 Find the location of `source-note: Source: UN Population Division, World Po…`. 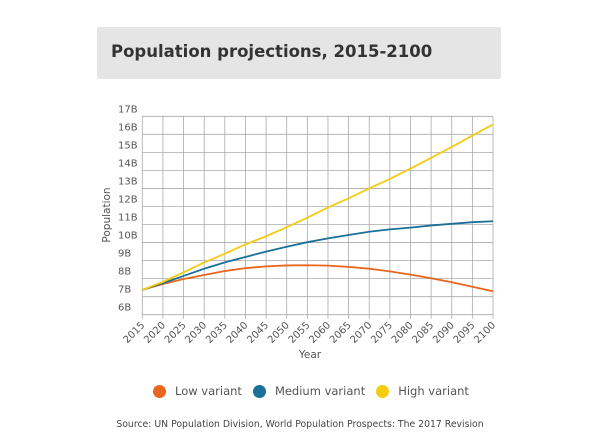

source-note: Source: UN Population Division, World Po… is located at coordinates (300, 424).